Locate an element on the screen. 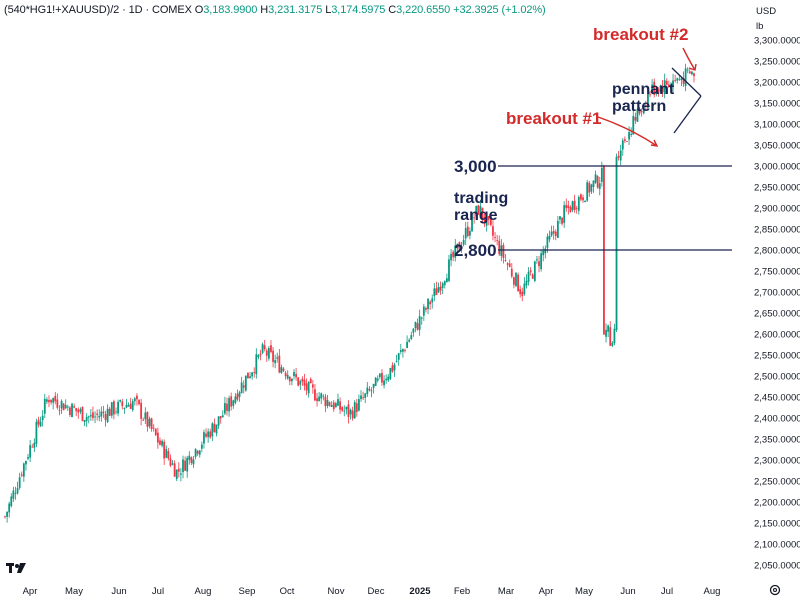 Image resolution: width=800 pixels, height=600 pixels. time-tick-label: Jul is located at coordinates (667, 591).